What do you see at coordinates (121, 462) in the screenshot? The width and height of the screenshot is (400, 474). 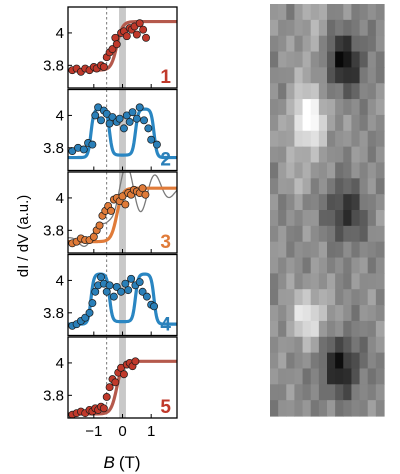 I see `x-axis-label: B (T)` at bounding box center [121, 462].